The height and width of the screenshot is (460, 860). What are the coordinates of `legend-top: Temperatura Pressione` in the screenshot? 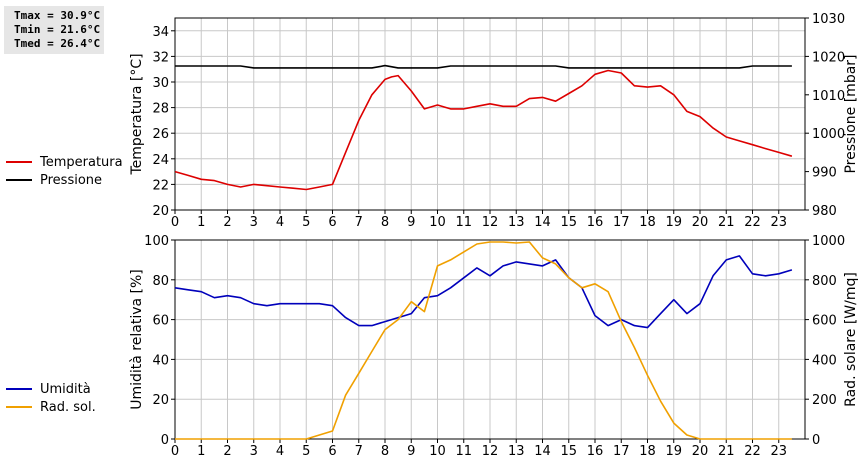 It's located at (64, 171).